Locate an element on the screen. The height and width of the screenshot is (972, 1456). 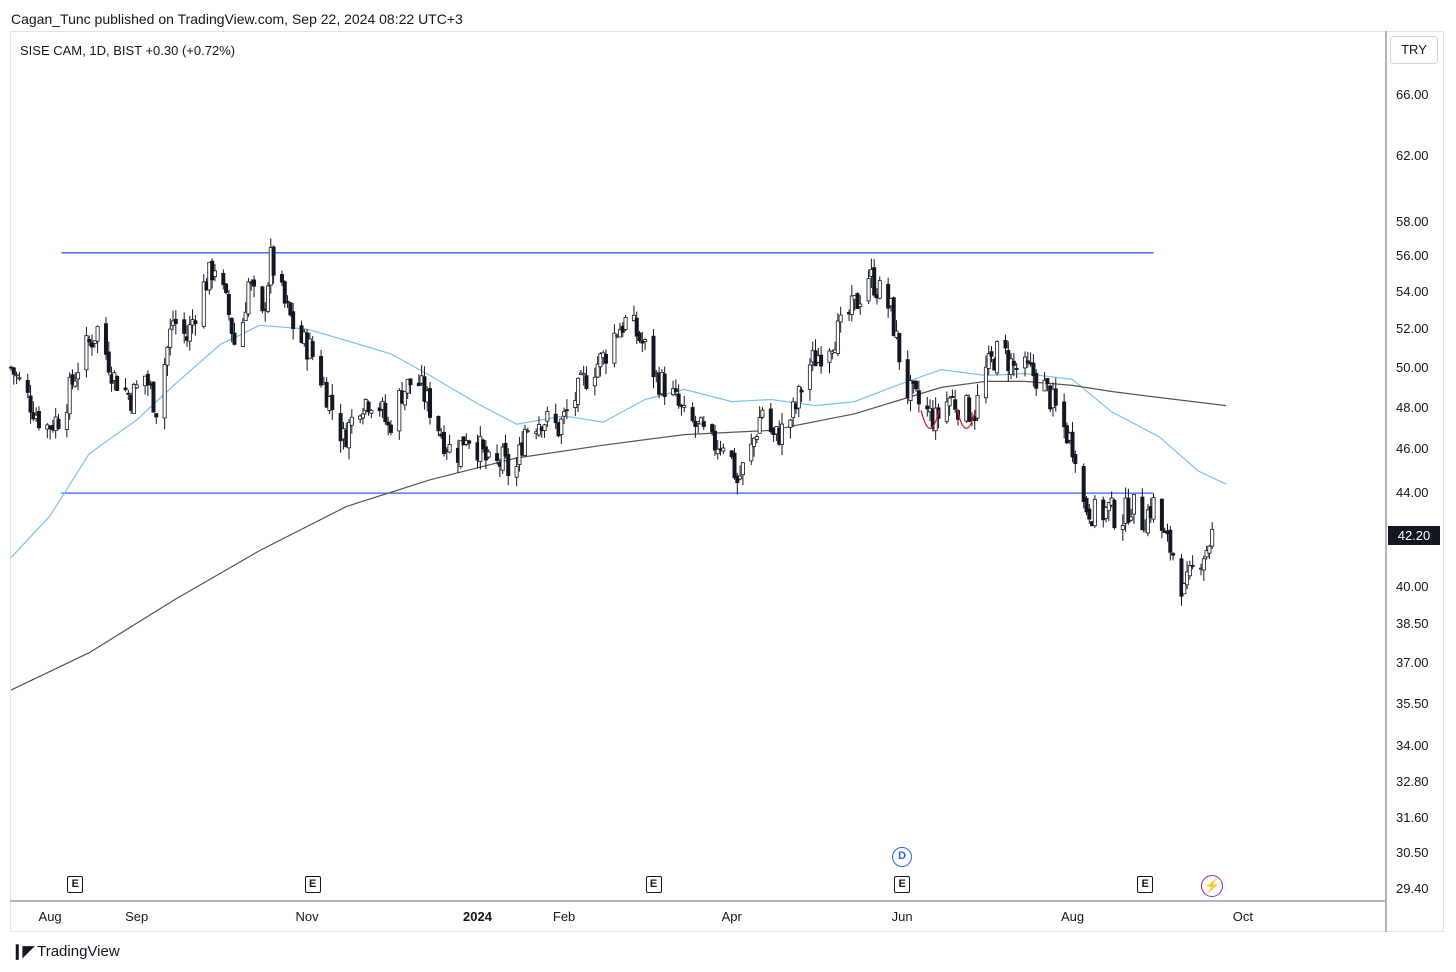
price-tick-label: 50.00 is located at coordinates (1412, 367).